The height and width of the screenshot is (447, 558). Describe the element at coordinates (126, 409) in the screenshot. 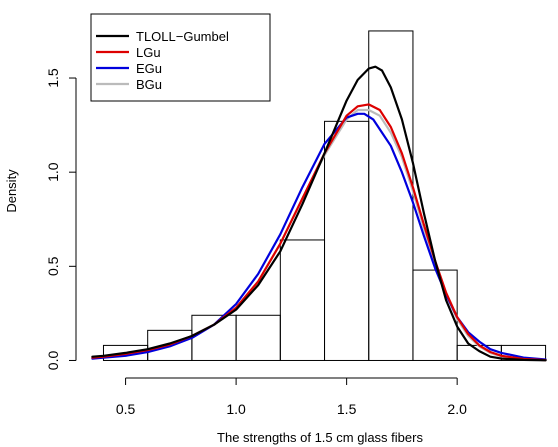

I see `x-tick-label: 0.5` at that location.